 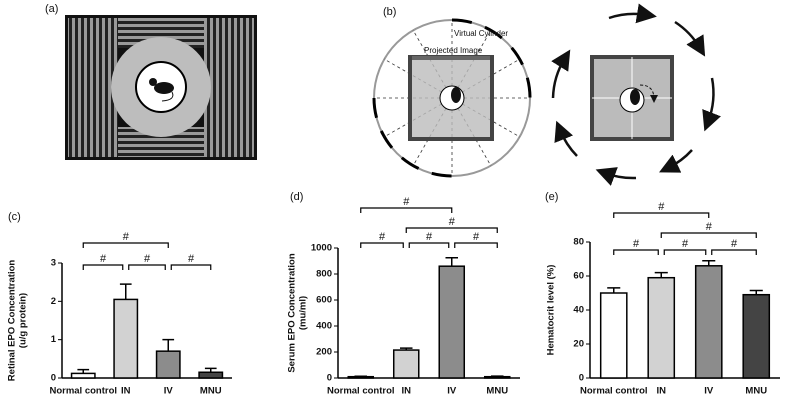 I want to click on y-tick-label: 200, so click(x=324, y=352).